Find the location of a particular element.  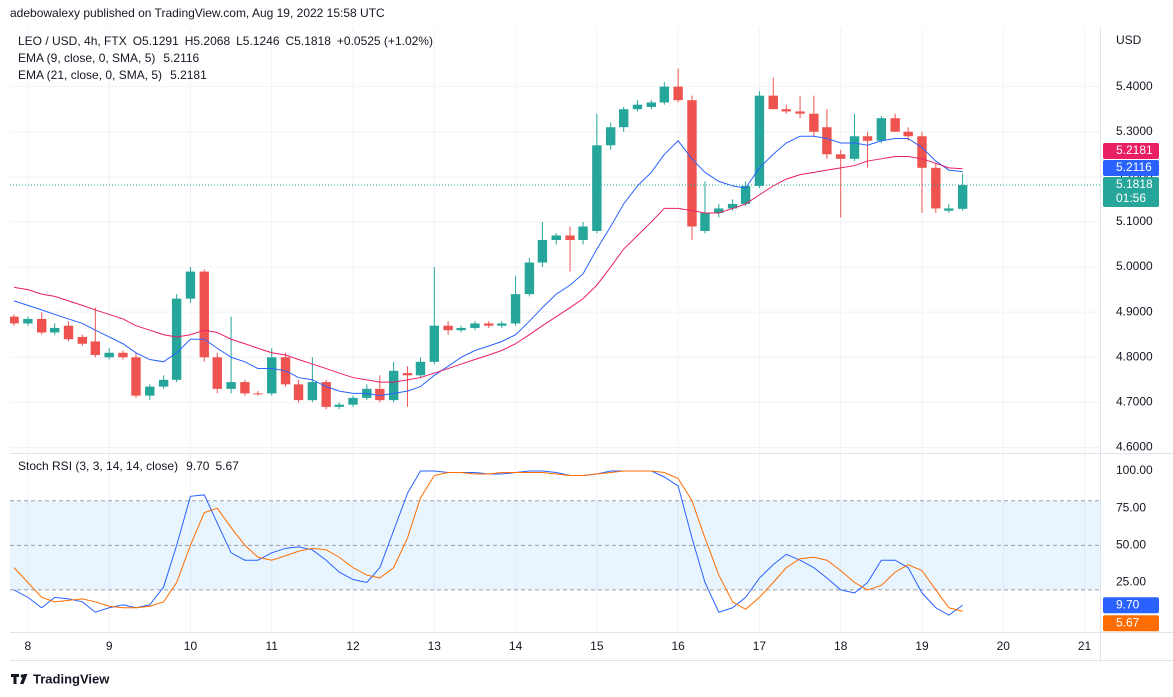

ema-badge: 5.2116 is located at coordinates (1134, 167).